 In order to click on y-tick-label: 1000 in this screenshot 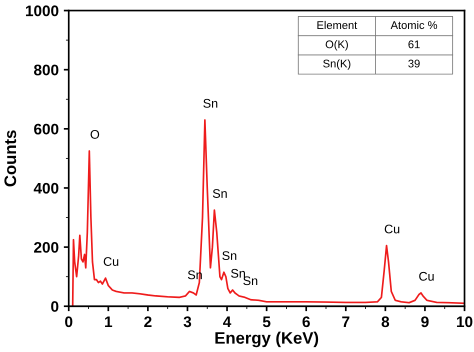, I will do `click(42, 10)`.